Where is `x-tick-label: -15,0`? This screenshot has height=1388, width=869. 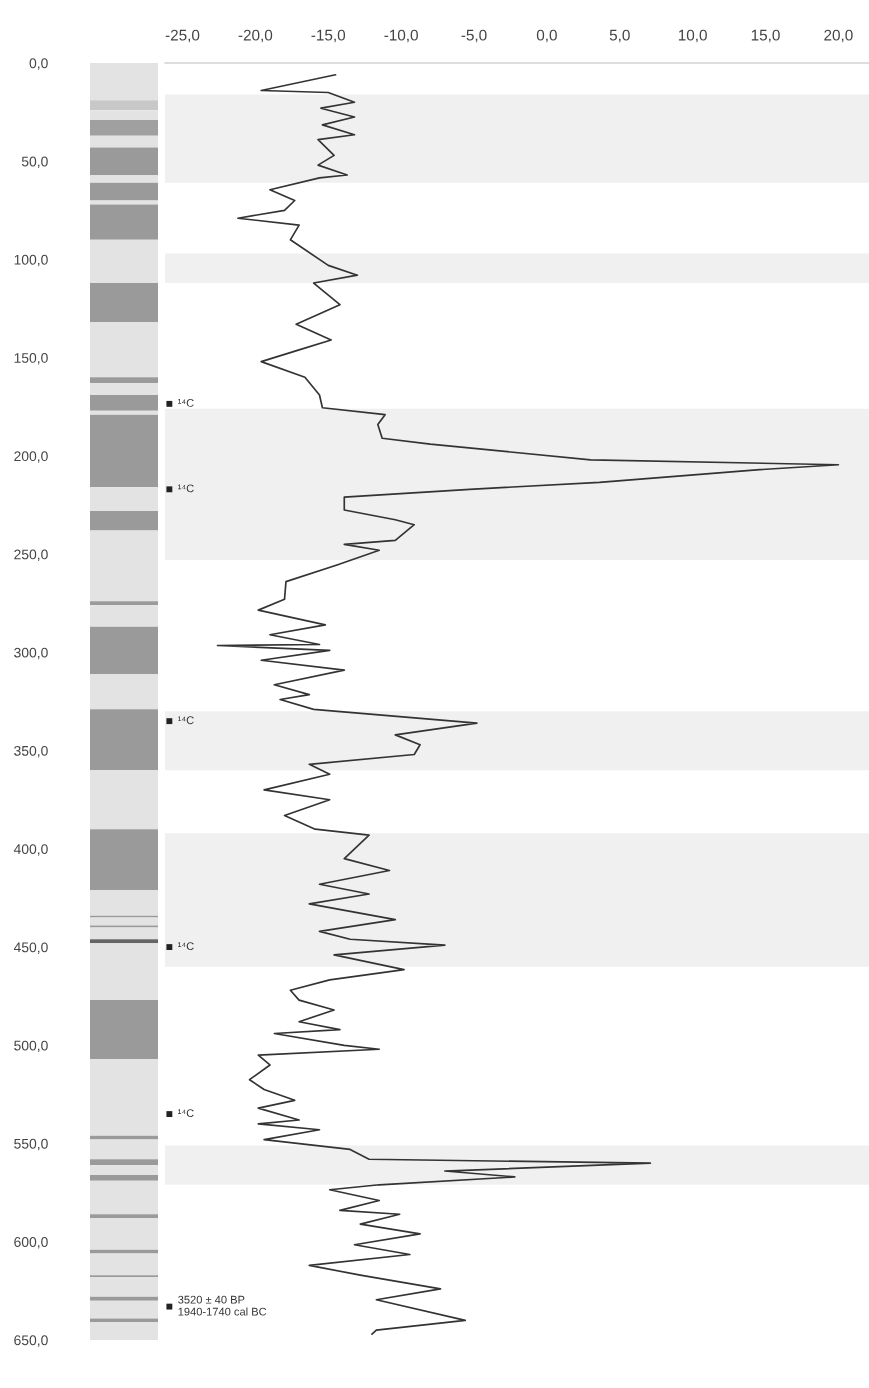 x-tick-label: -15,0 is located at coordinates (328, 36).